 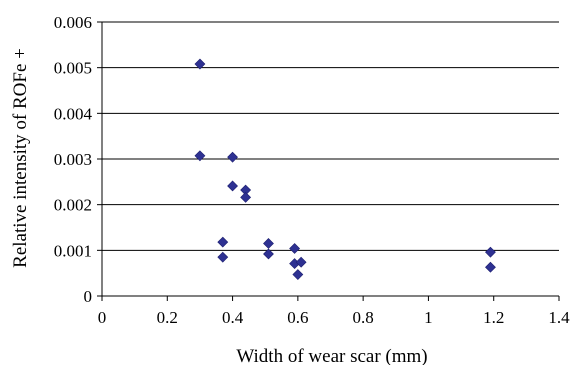 I want to click on x-tick-label: 0, so click(x=102, y=317).